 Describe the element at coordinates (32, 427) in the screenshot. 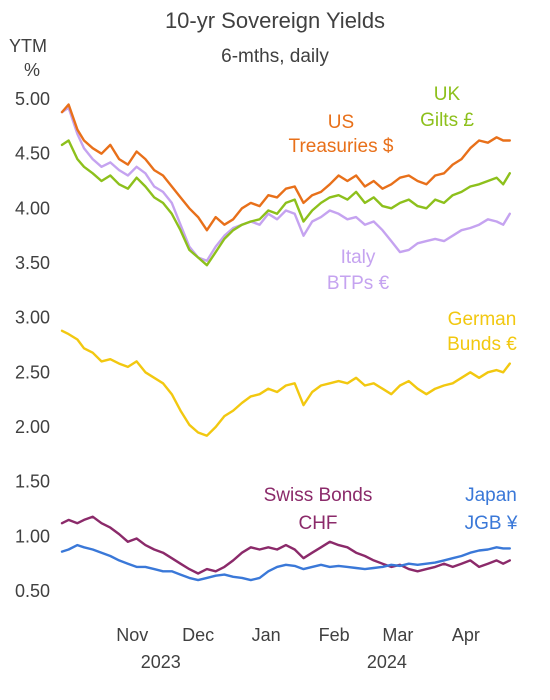

I see `y-tick-label: 2.00` at that location.